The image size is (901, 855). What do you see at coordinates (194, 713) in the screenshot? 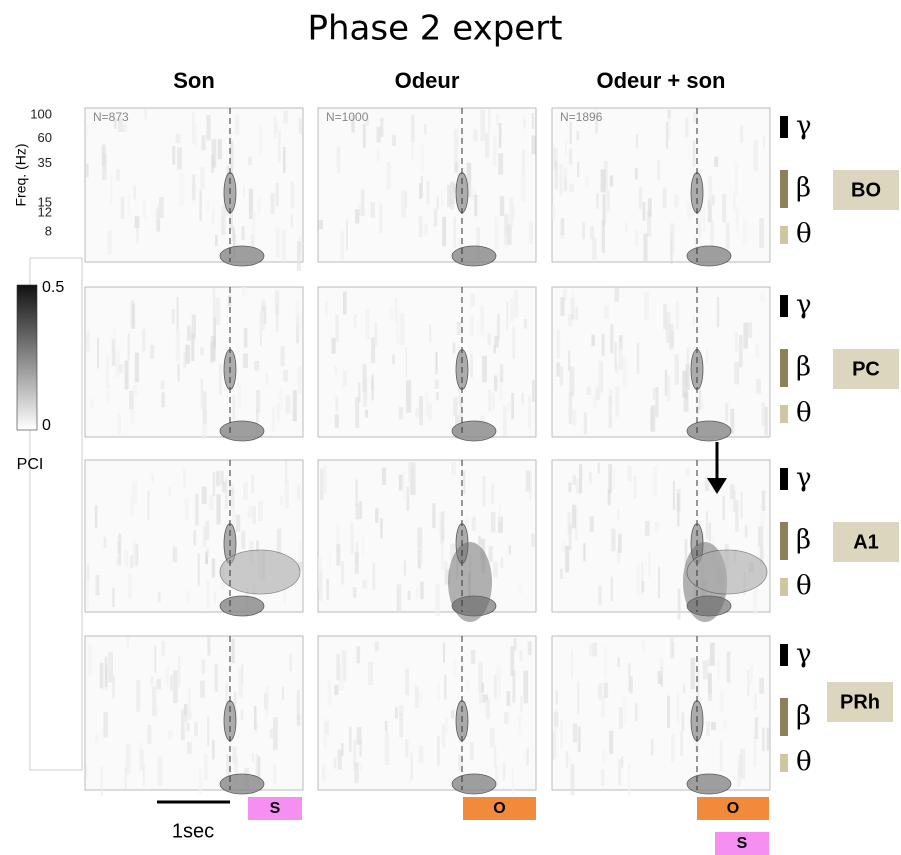
I see `panel` at bounding box center [194, 713].